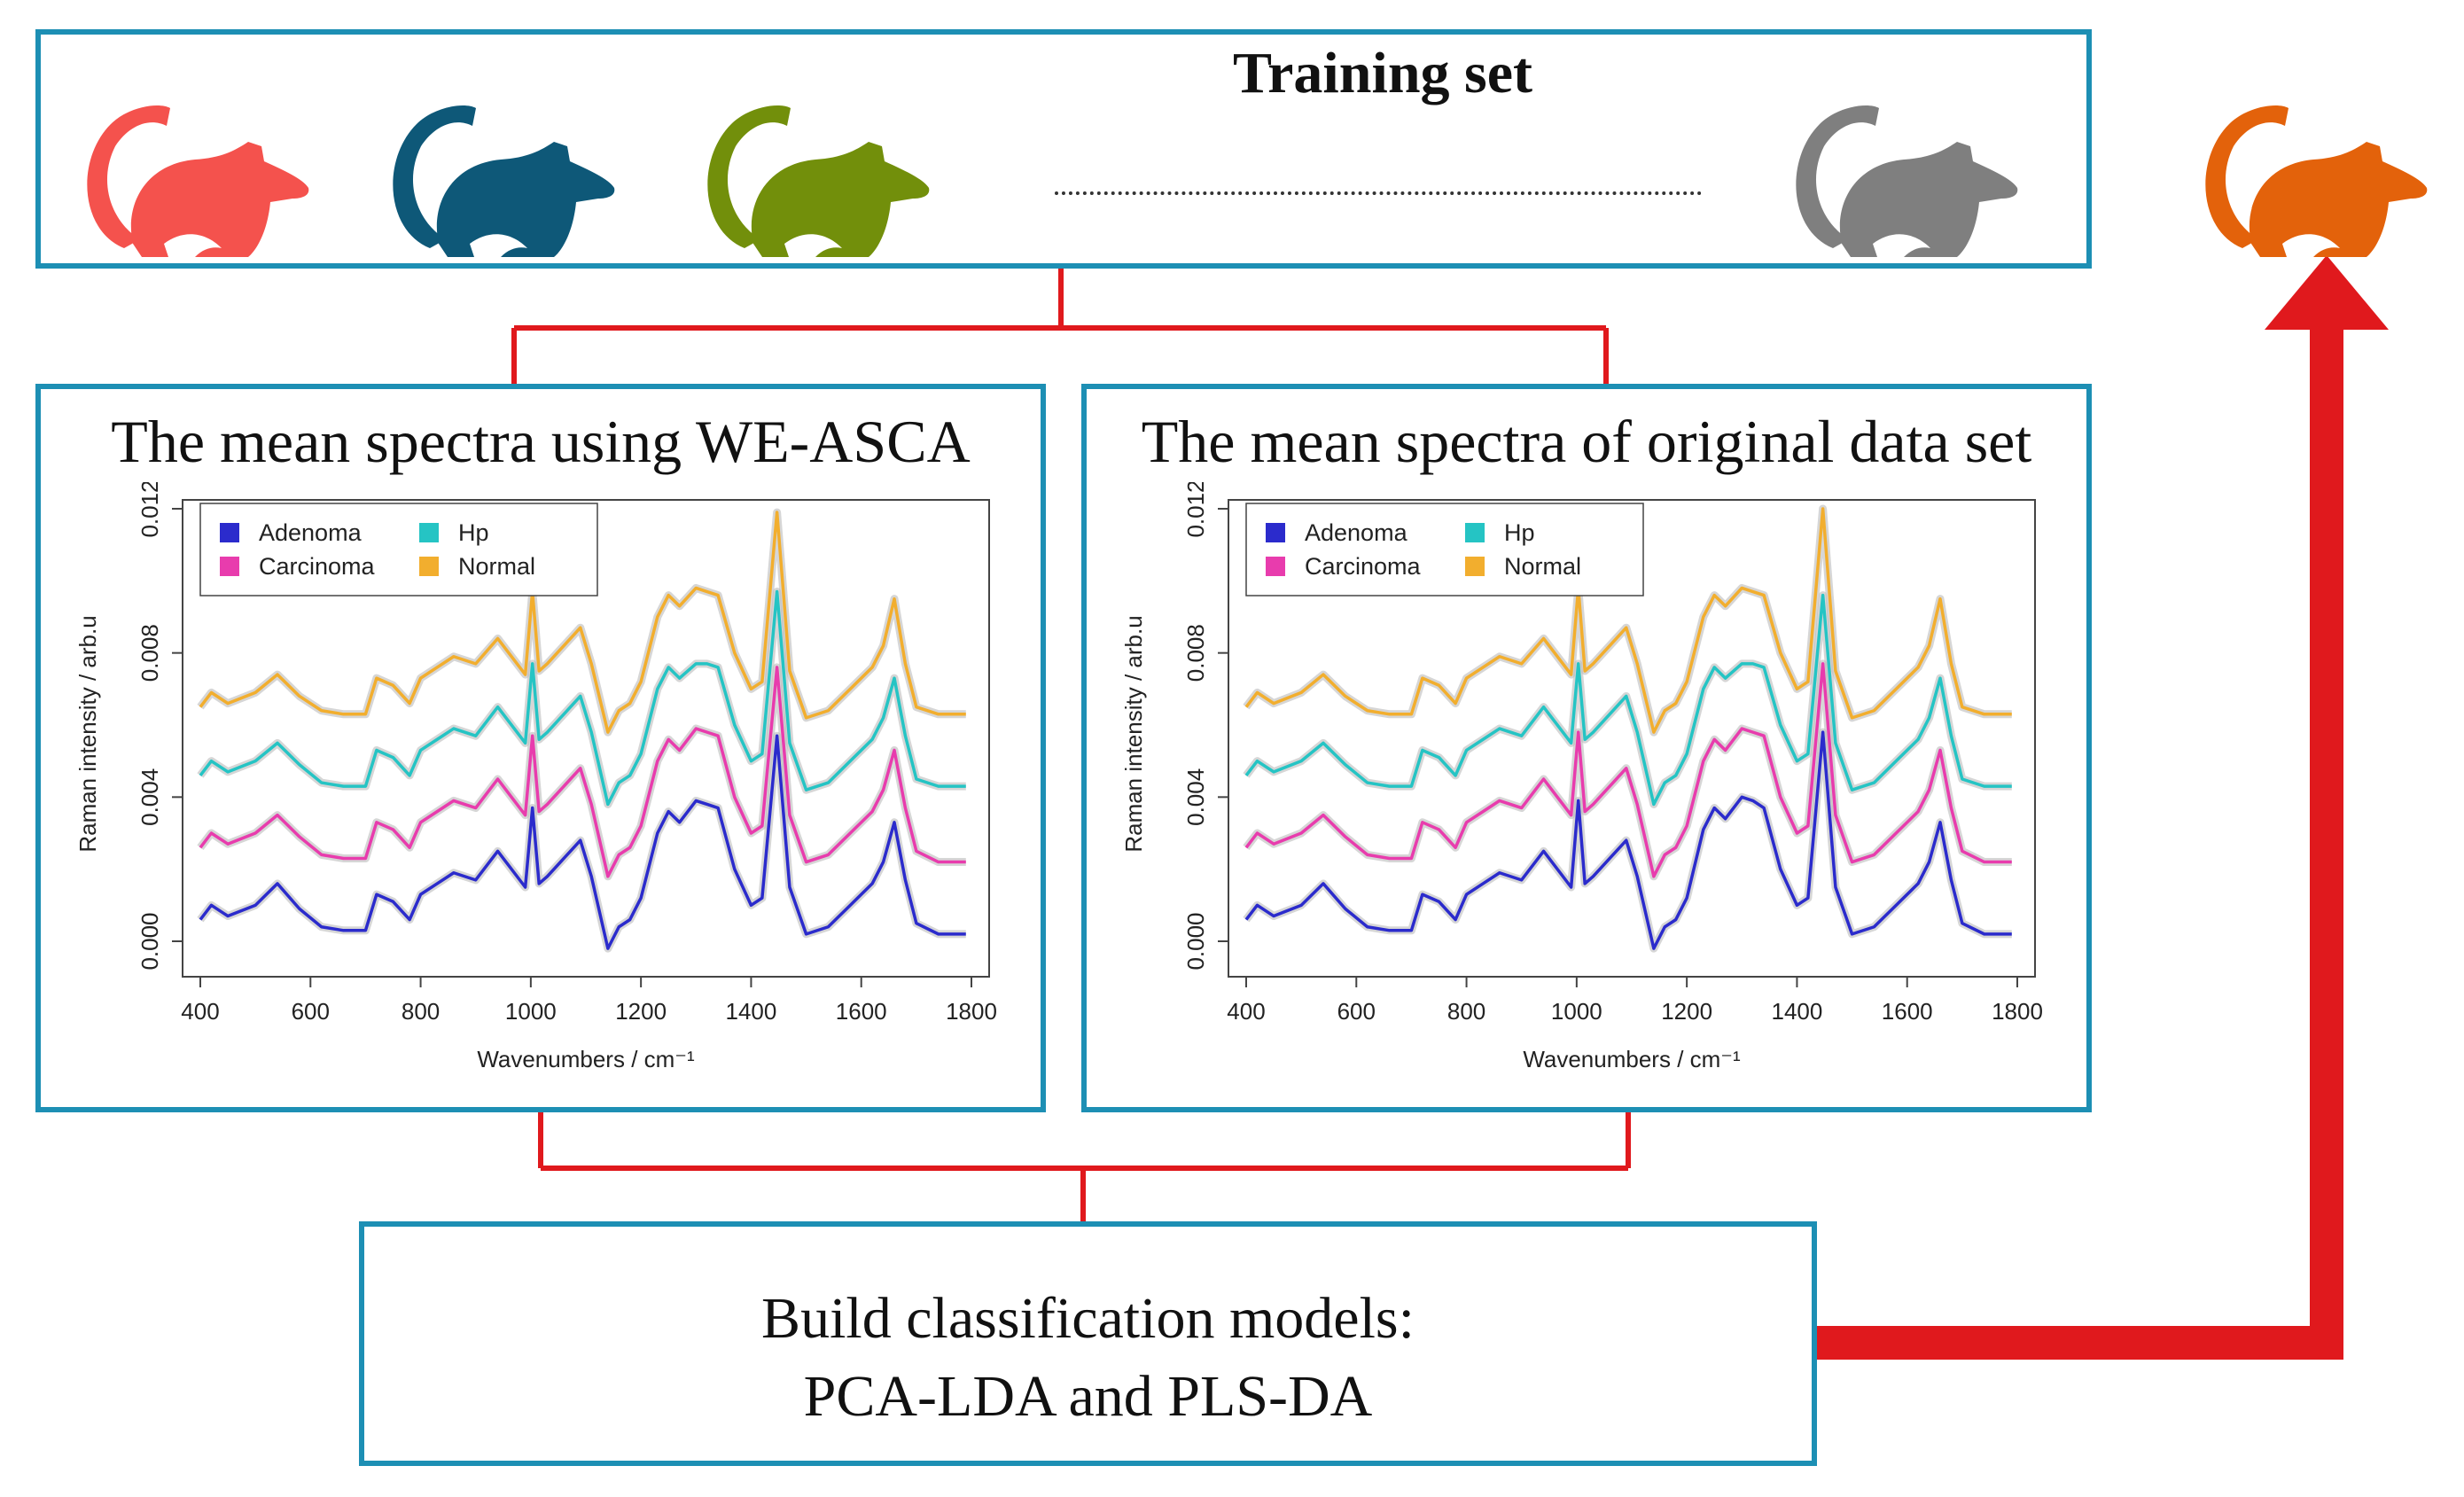 The image size is (2464, 1497). What do you see at coordinates (1586, 441) in the screenshot?
I see `original-panel-title: The mean spectra of original data set` at bounding box center [1586, 441].